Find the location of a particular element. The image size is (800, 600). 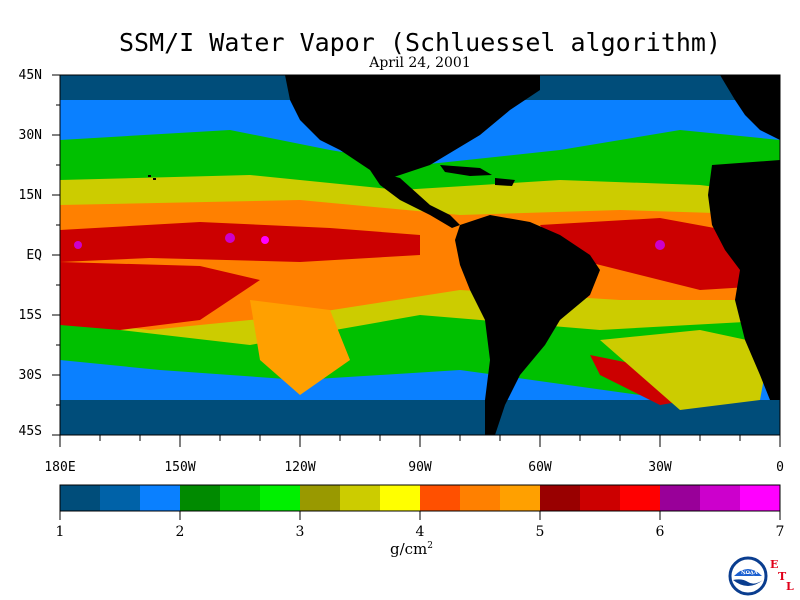

cuba is located at coordinates (466, 170).